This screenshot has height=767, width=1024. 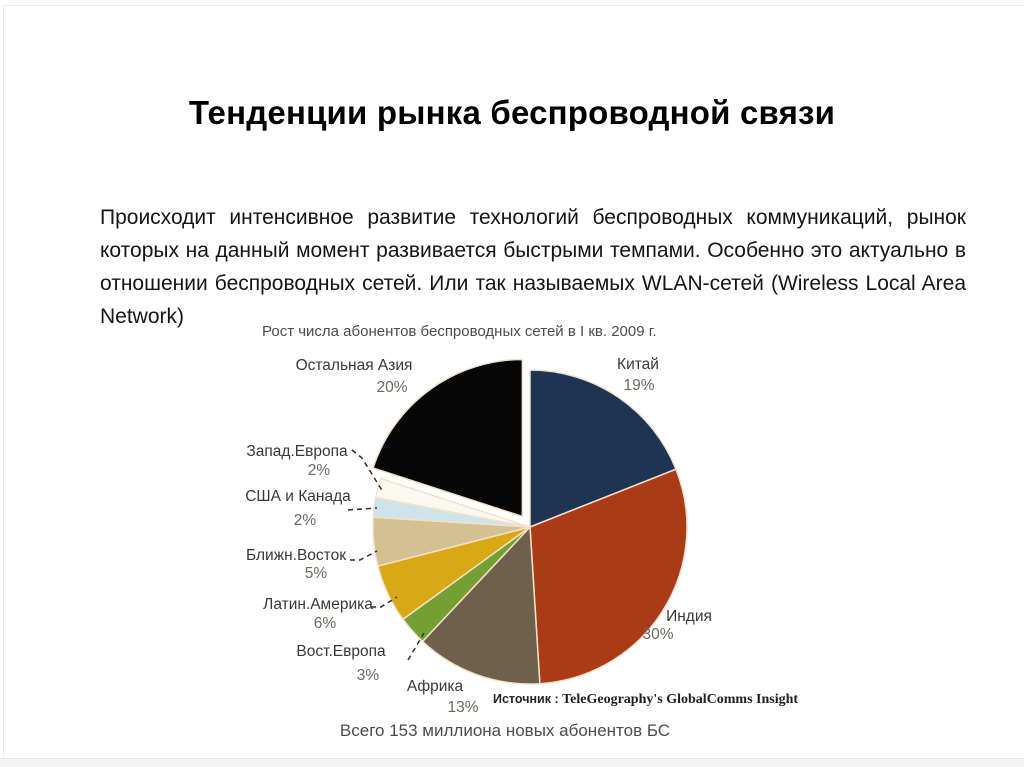 I want to click on slice-pct-middle-east: 5%, so click(x=316, y=573).